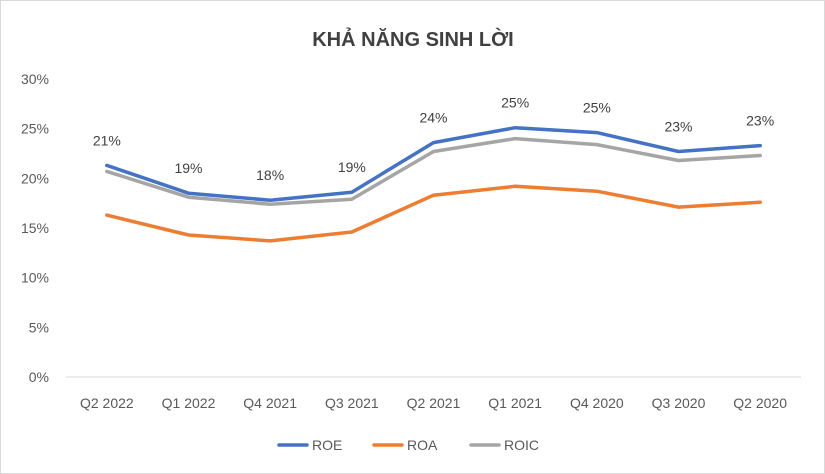 The height and width of the screenshot is (474, 825). Describe the element at coordinates (760, 403) in the screenshot. I see `x-tick-label: Q2 2020` at that location.